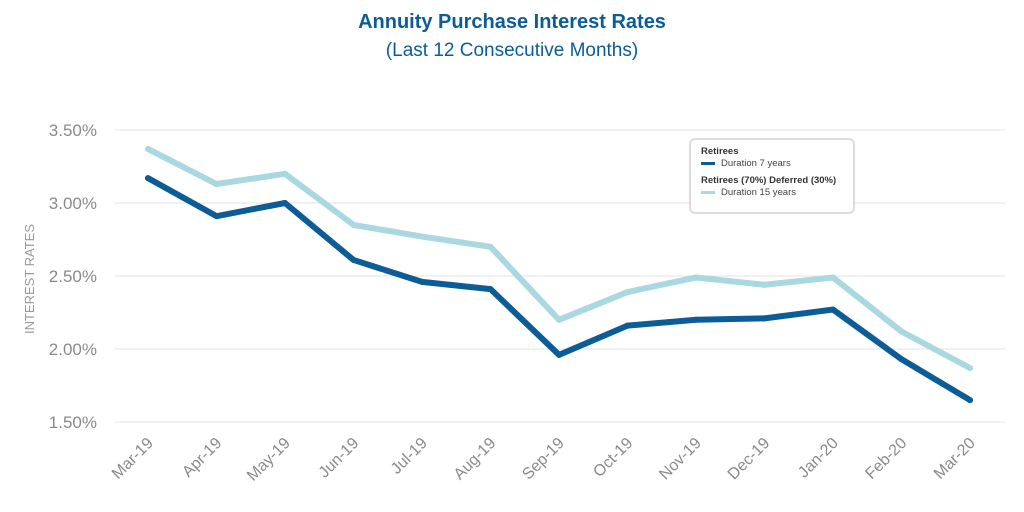 The width and height of the screenshot is (1024, 512). What do you see at coordinates (613, 458) in the screenshot?
I see `x-tick-label: Oct-19` at bounding box center [613, 458].